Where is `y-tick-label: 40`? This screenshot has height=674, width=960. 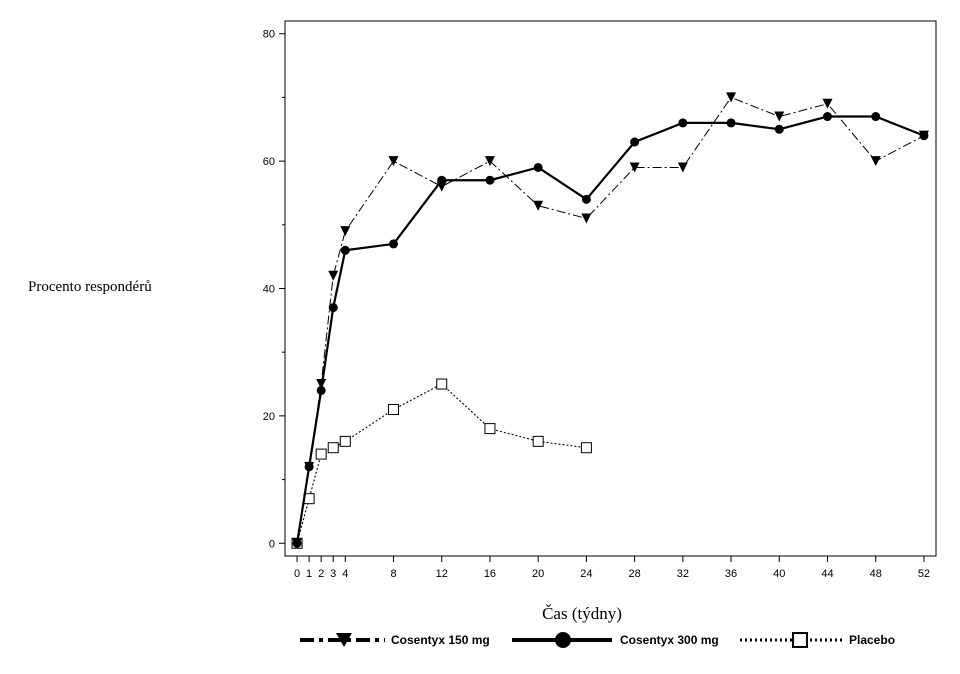
y-tick-label: 40 is located at coordinates (269, 290).